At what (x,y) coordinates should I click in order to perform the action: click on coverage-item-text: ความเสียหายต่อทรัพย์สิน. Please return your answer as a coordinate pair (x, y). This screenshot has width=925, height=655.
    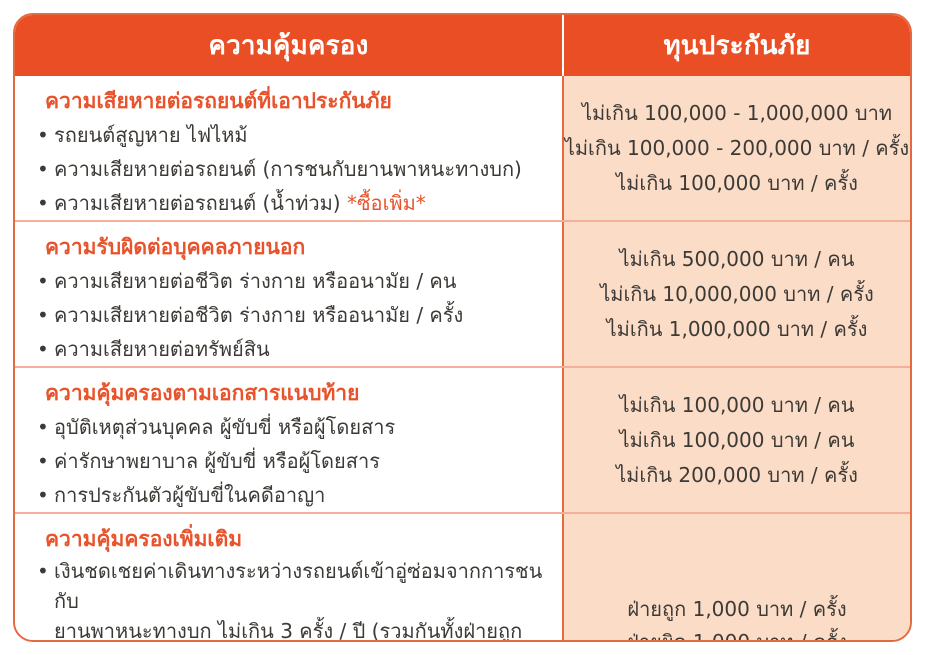
    Looking at the image, I should click on (162, 349).